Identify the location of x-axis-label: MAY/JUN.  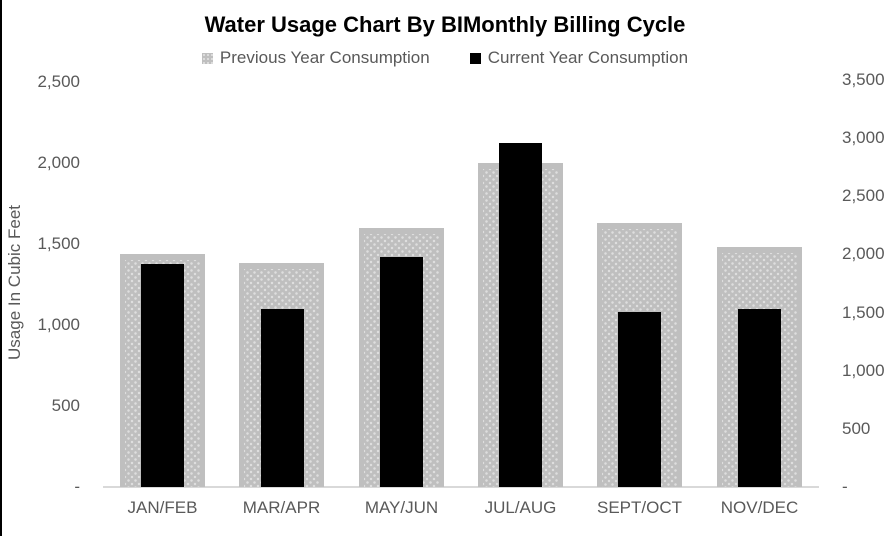
(401, 507).